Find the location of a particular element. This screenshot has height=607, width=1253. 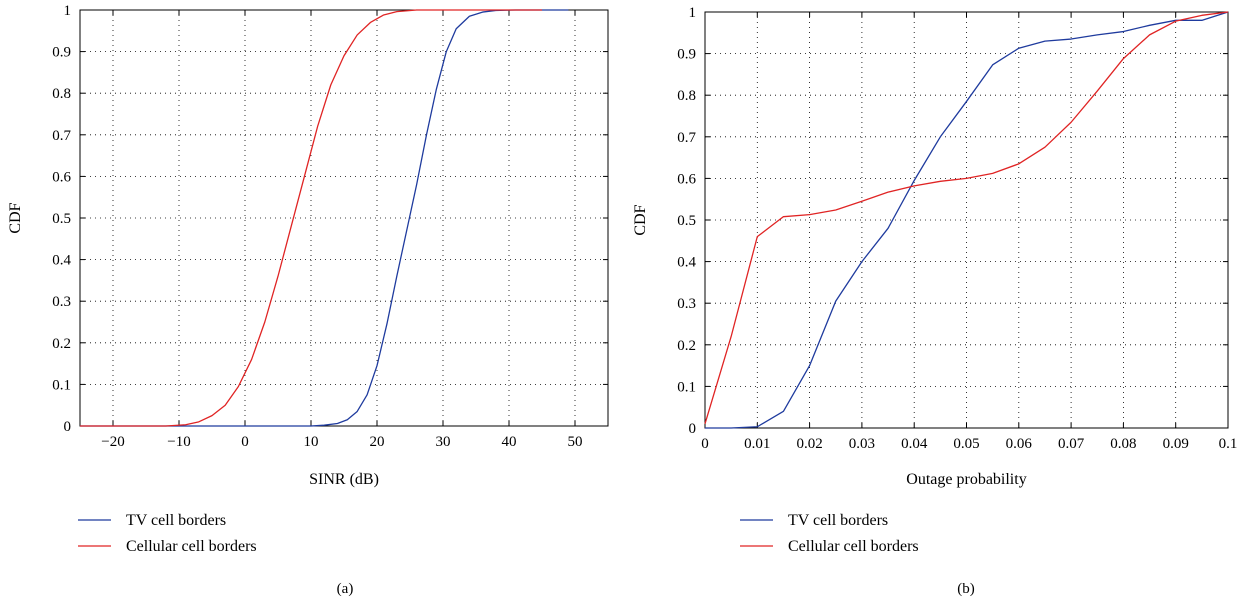

x-tick-label: 0.08 is located at coordinates (1123, 444).